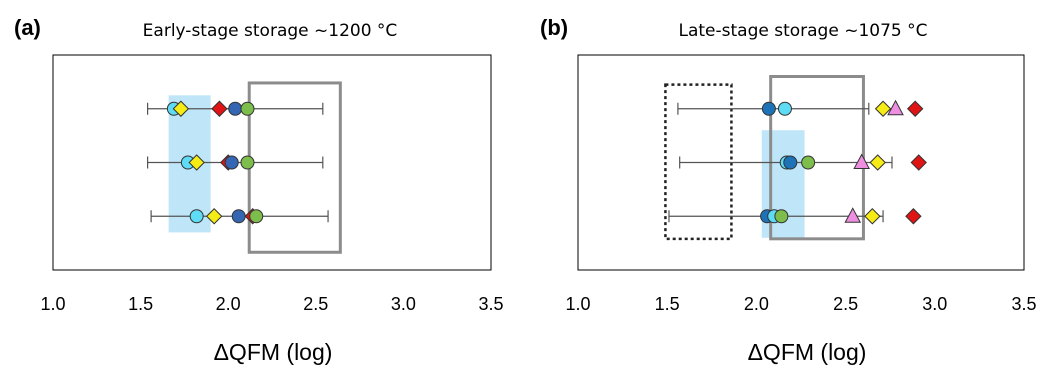 The image size is (1057, 368). I want to click on a-xtick-5: 3.5, so click(490, 304).